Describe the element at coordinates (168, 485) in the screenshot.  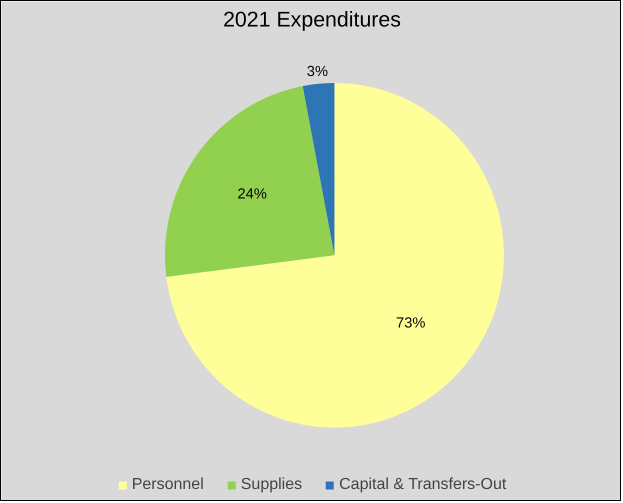
I see `legend-label: Personnel` at that location.